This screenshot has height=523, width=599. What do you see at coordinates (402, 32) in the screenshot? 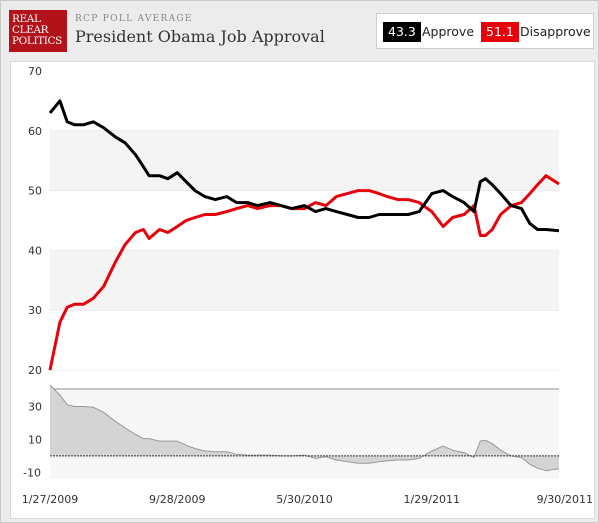
I see `legend-approve-value: 43.3` at bounding box center [402, 32].